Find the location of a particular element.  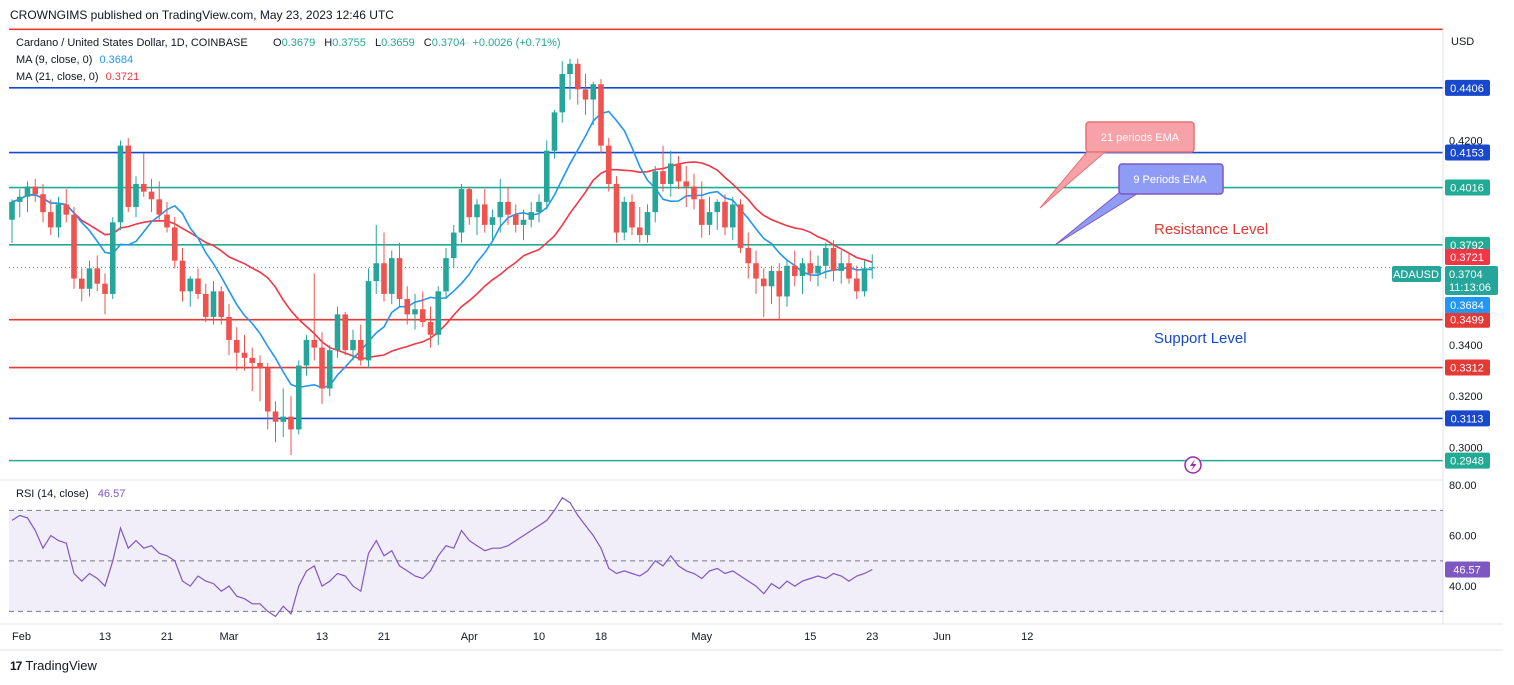

rsi-legend-label: RSI (14, close) is located at coordinates (52, 494).